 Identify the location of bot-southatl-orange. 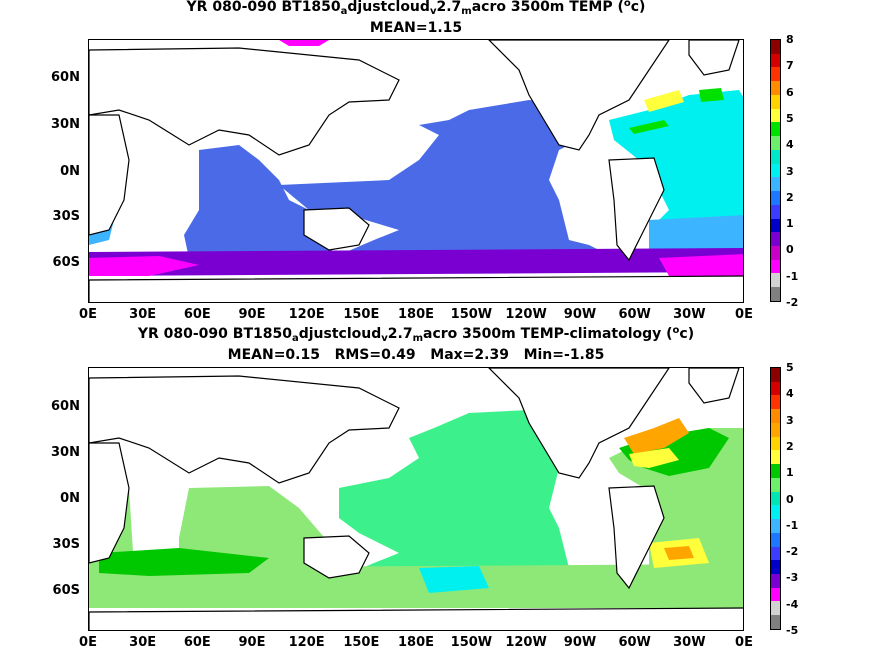
(679, 553).